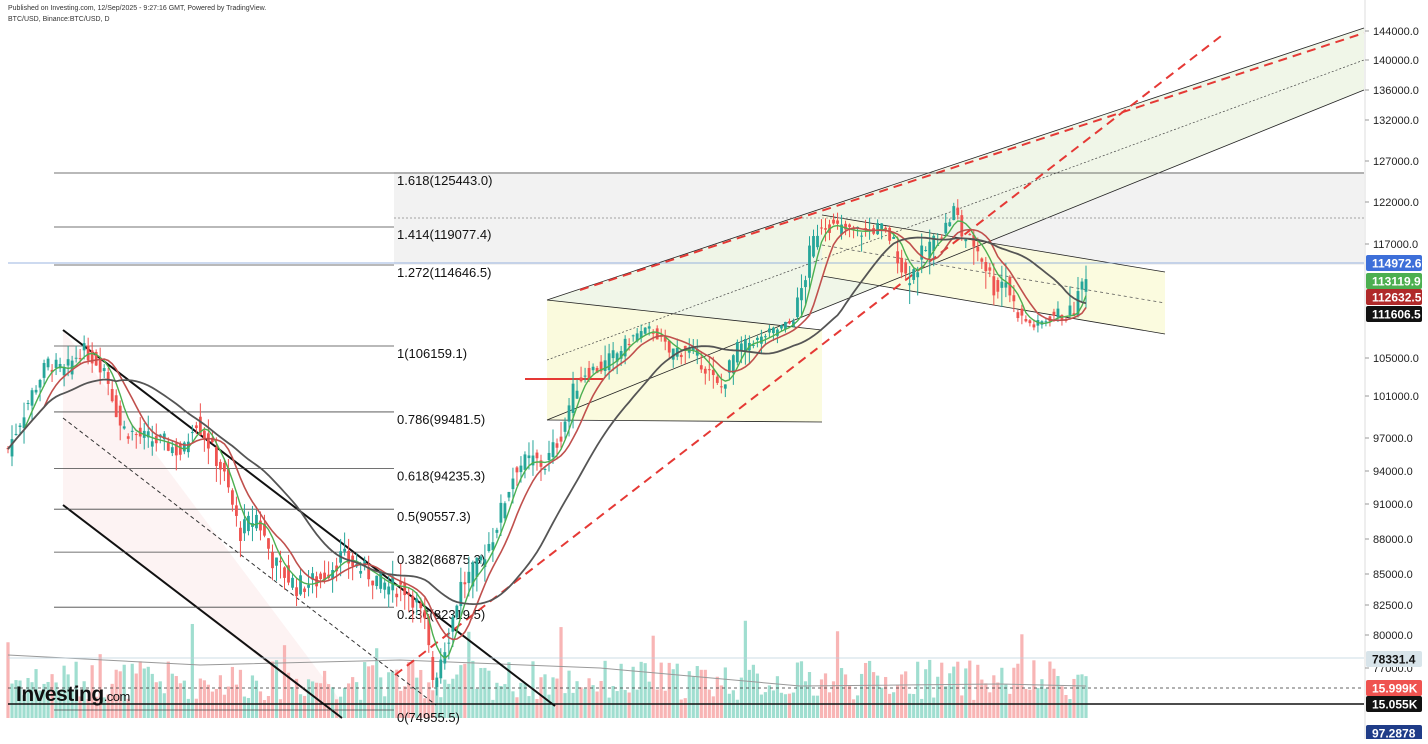  I want to click on volume-ma-line, so click(547, 670).